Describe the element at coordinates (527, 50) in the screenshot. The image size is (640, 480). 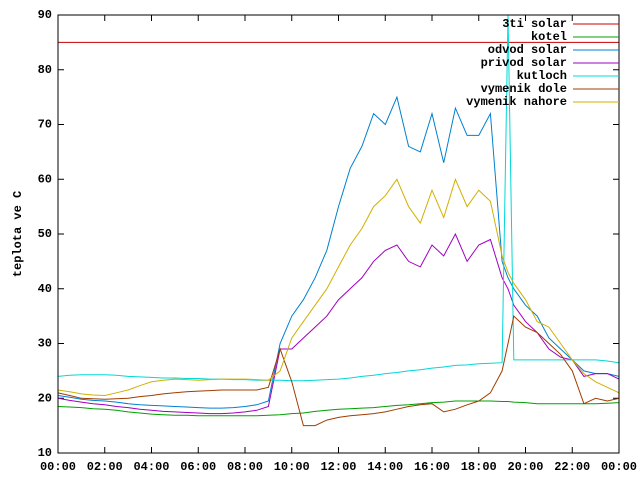
I see `legend-label: odvod solar` at that location.